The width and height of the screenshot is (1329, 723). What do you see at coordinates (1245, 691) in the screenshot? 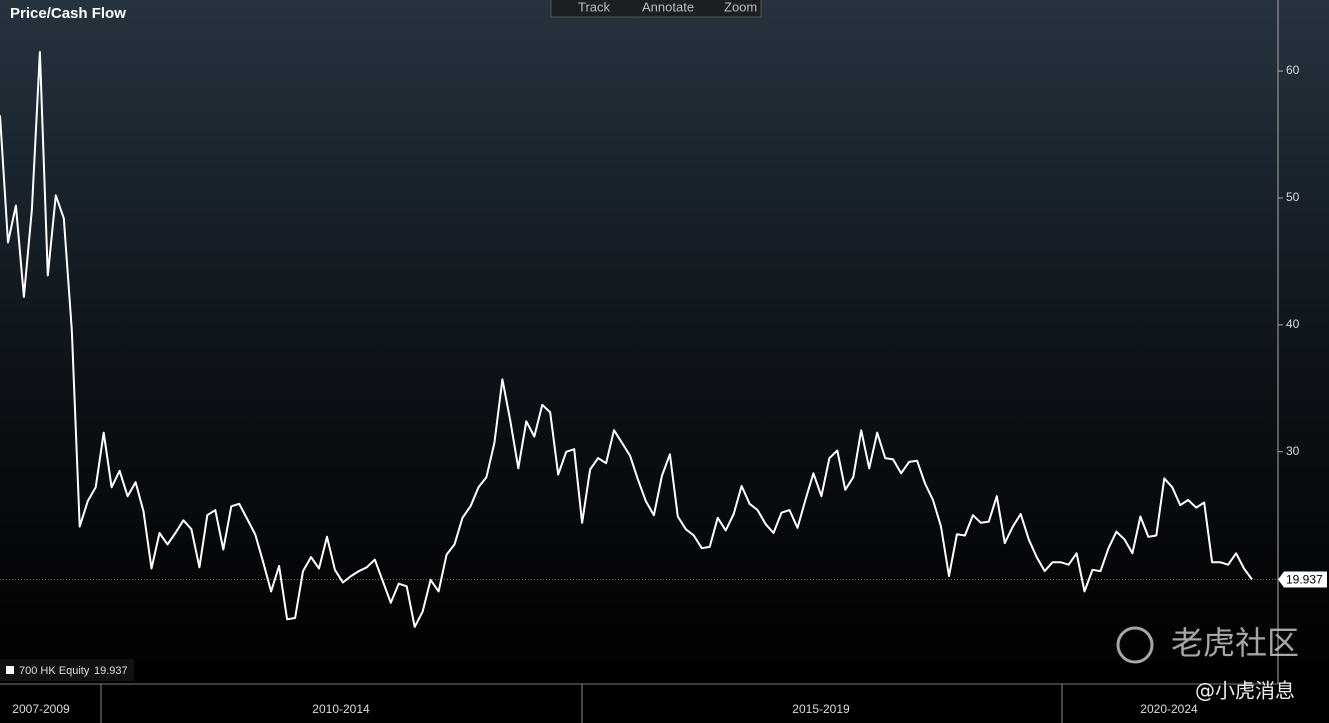
I see `watermark-handle: @小虎消息` at bounding box center [1245, 691].